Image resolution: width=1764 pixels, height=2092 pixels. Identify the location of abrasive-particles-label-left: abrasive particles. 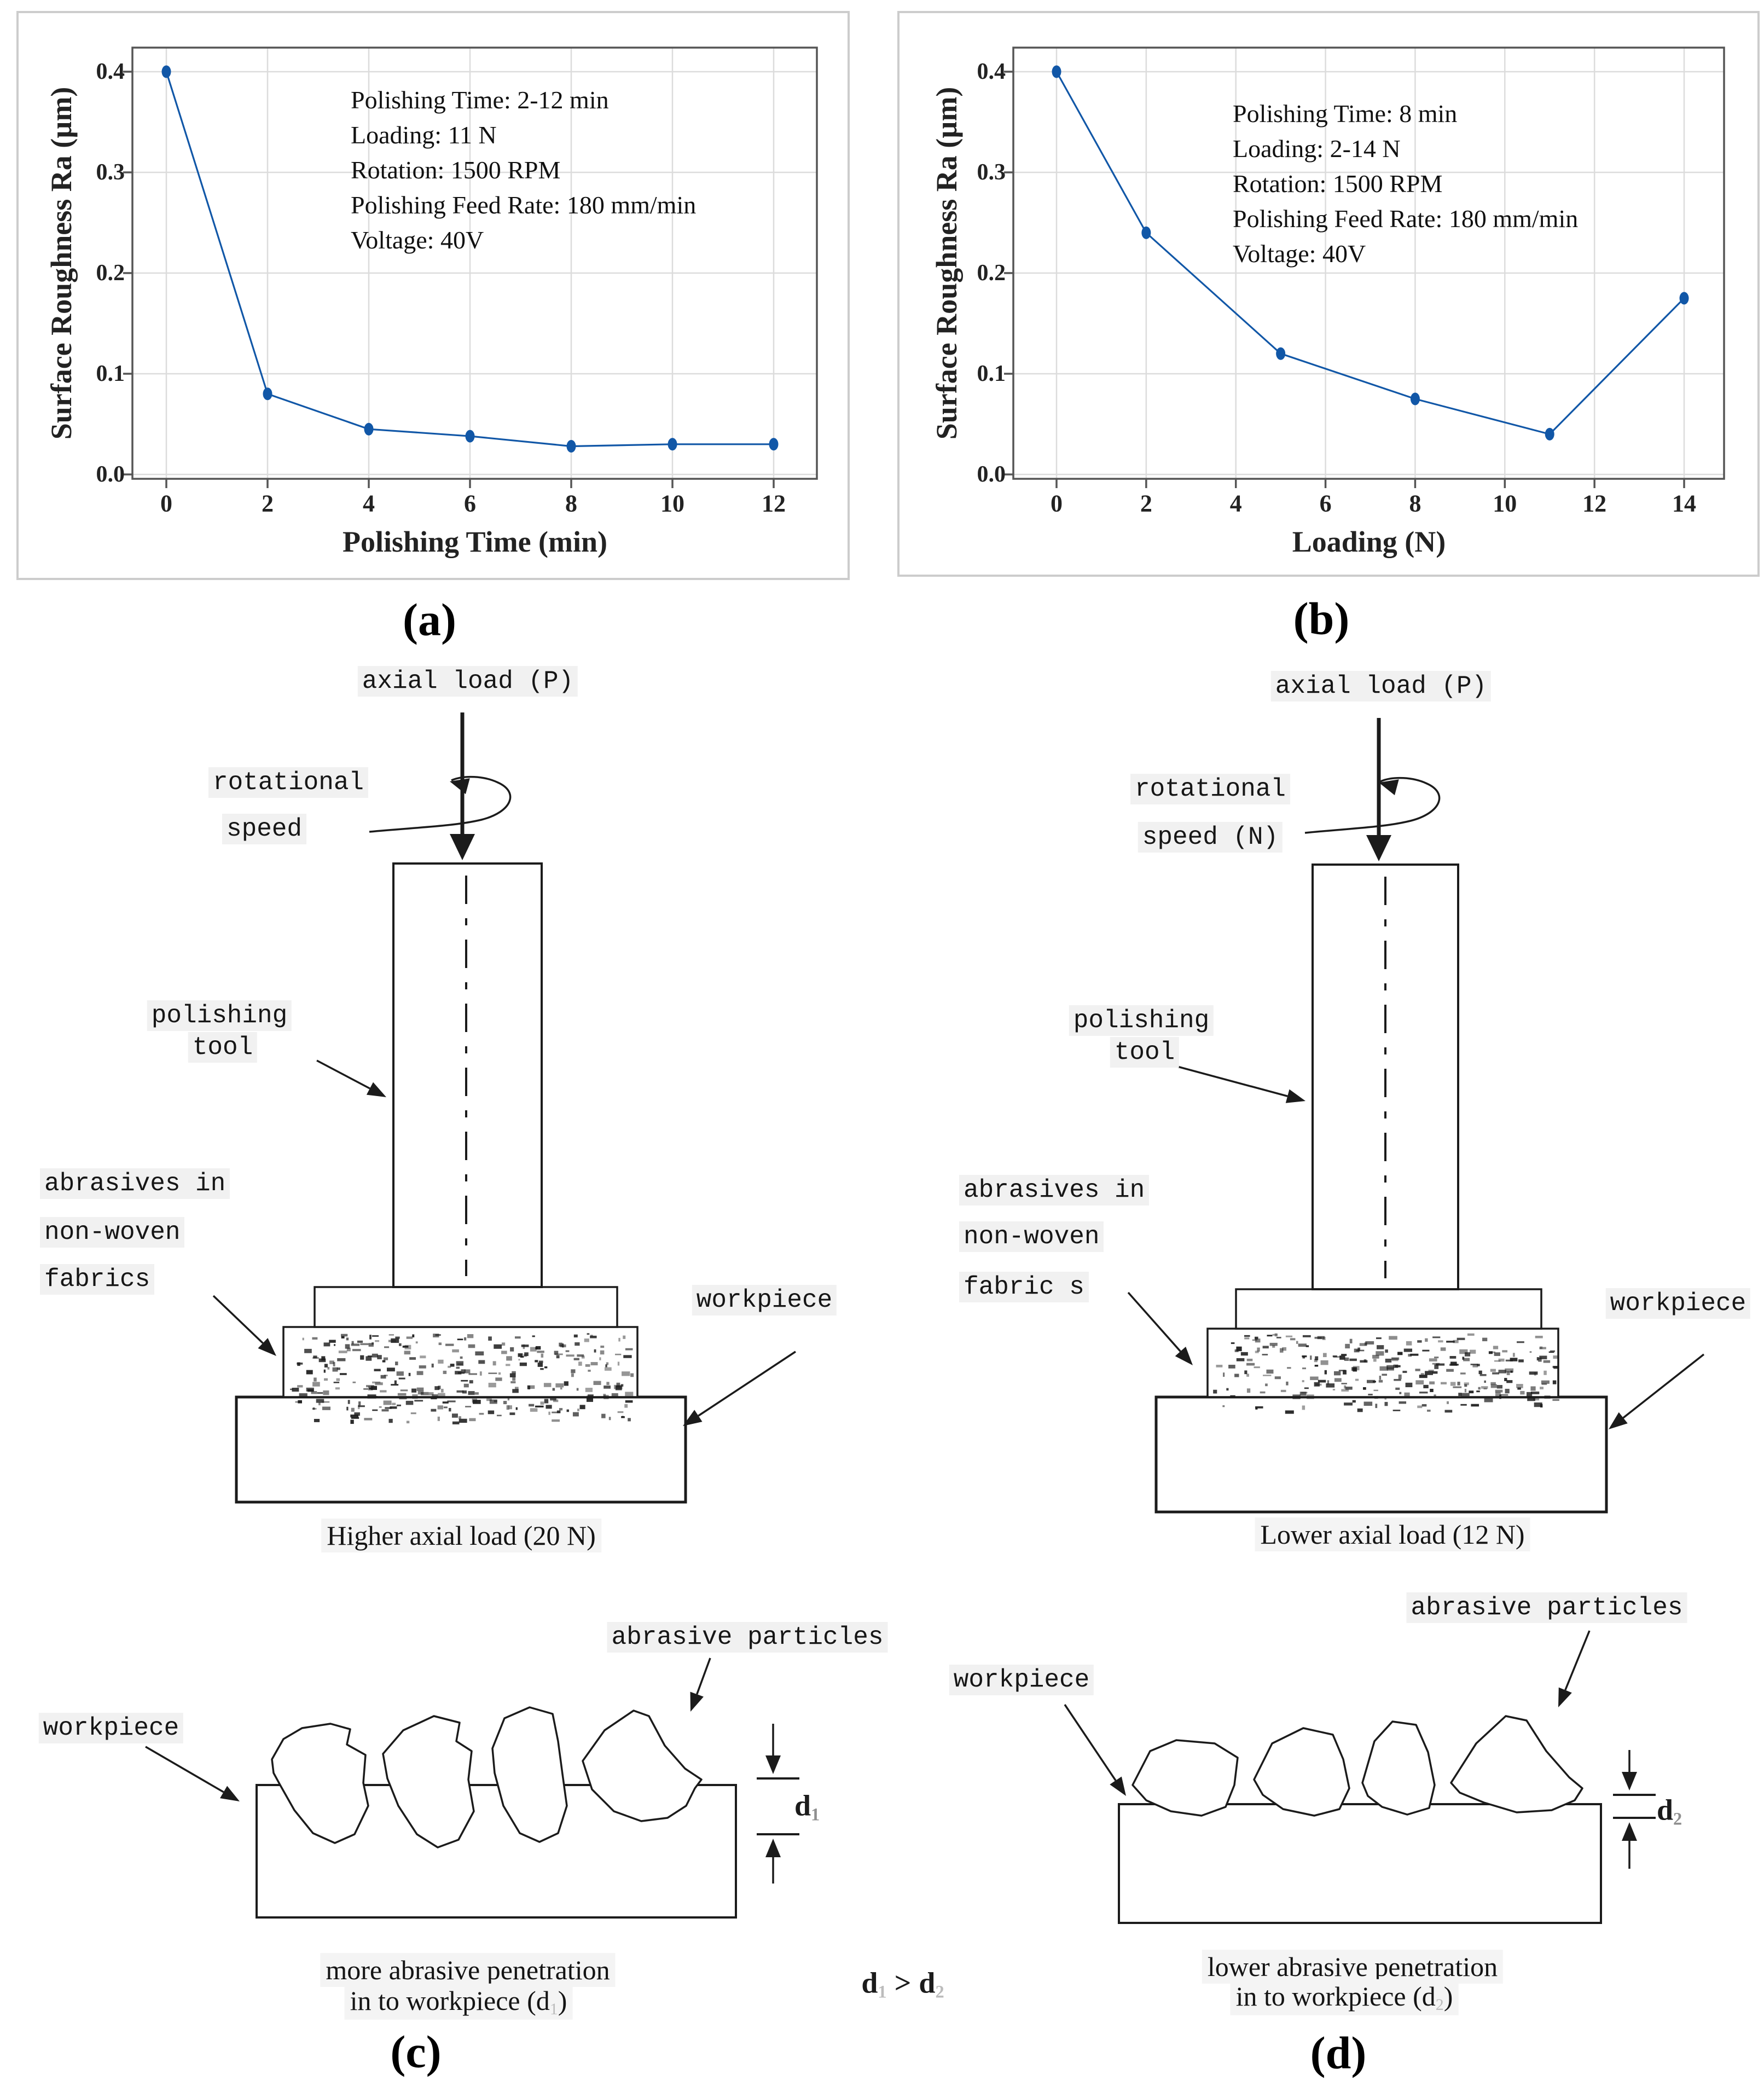
(748, 1638).